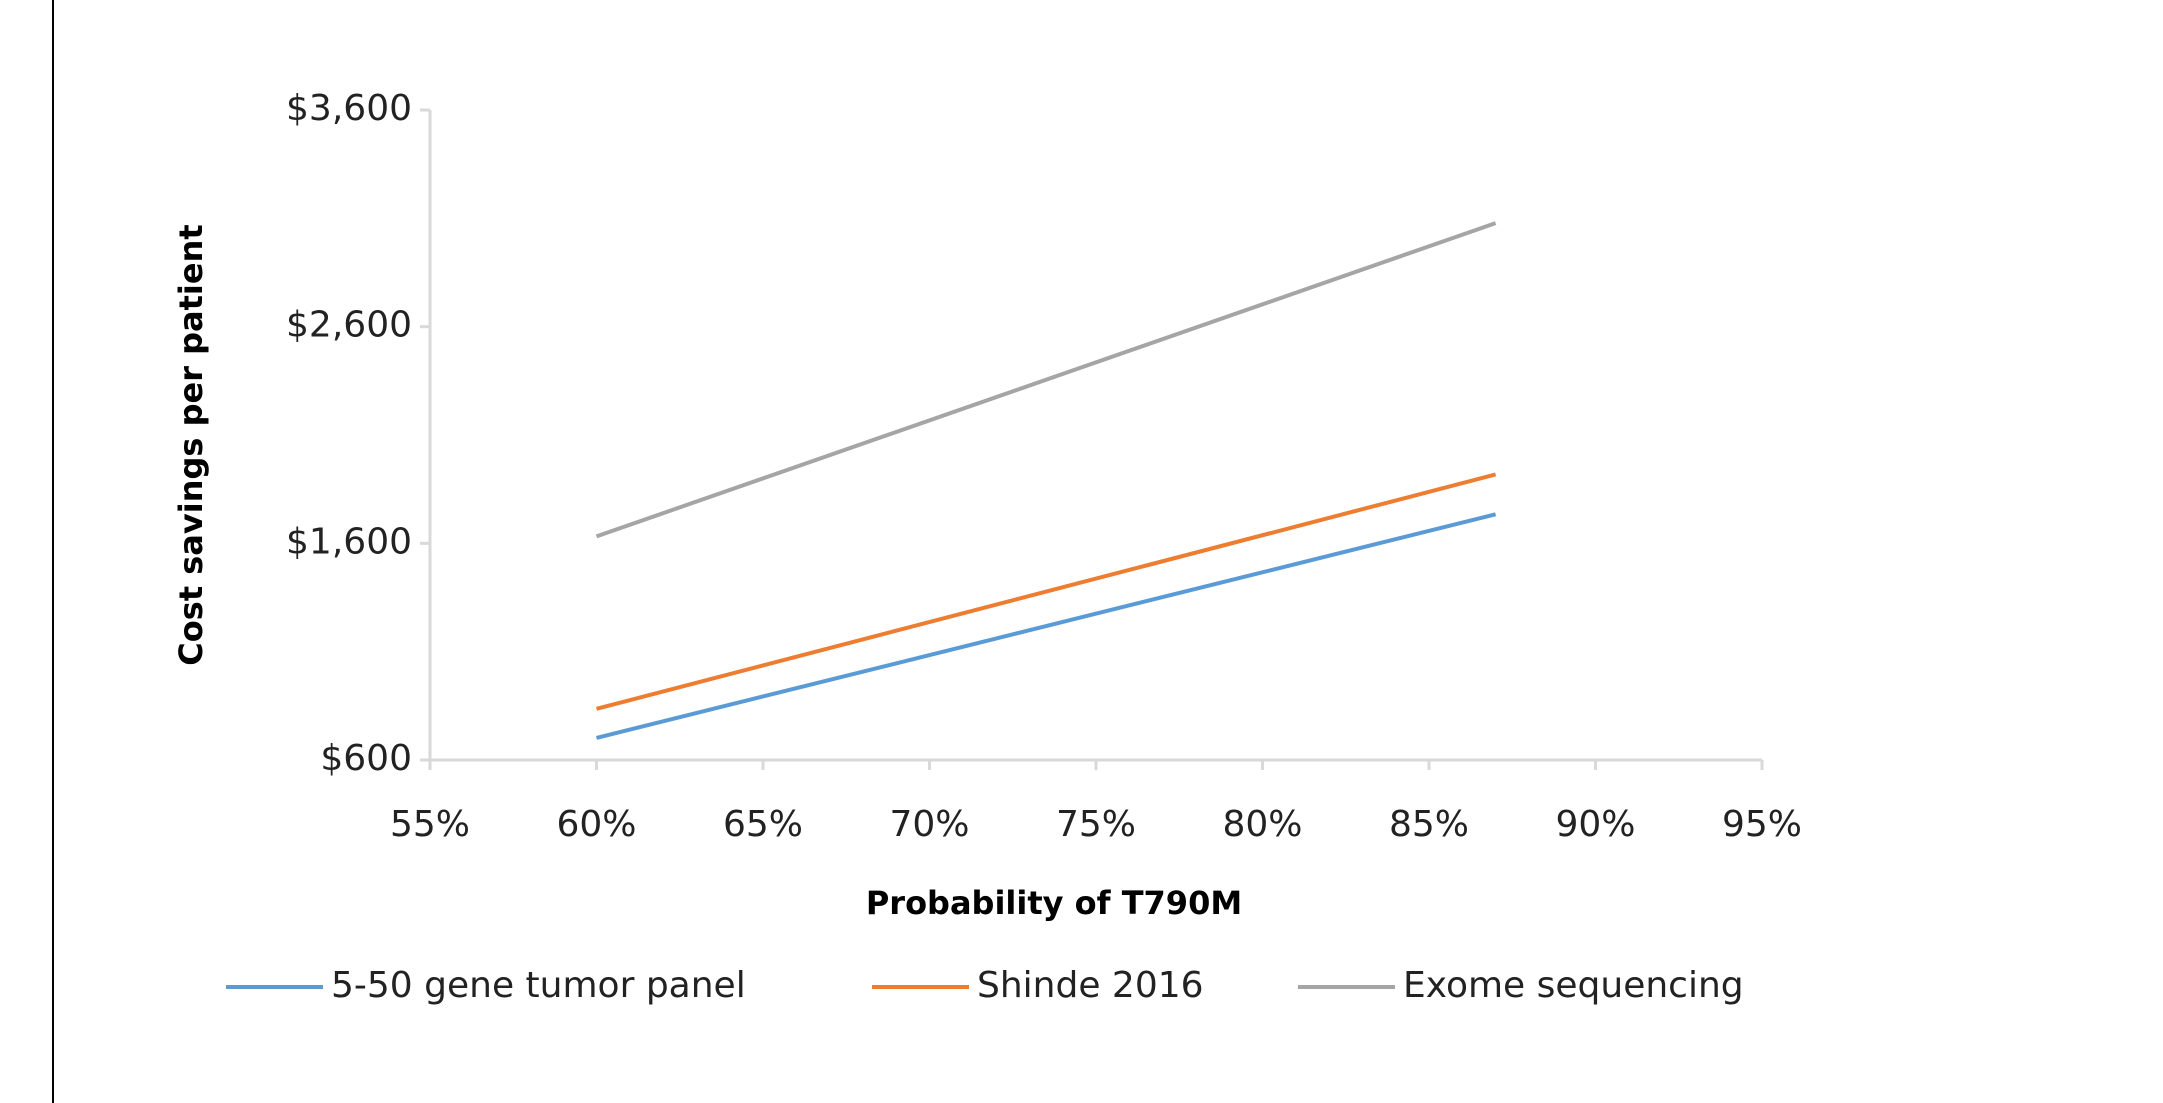 The width and height of the screenshot is (2163, 1103). Describe the element at coordinates (1054, 903) in the screenshot. I see `x-axis-title: Probability of T790M` at that location.